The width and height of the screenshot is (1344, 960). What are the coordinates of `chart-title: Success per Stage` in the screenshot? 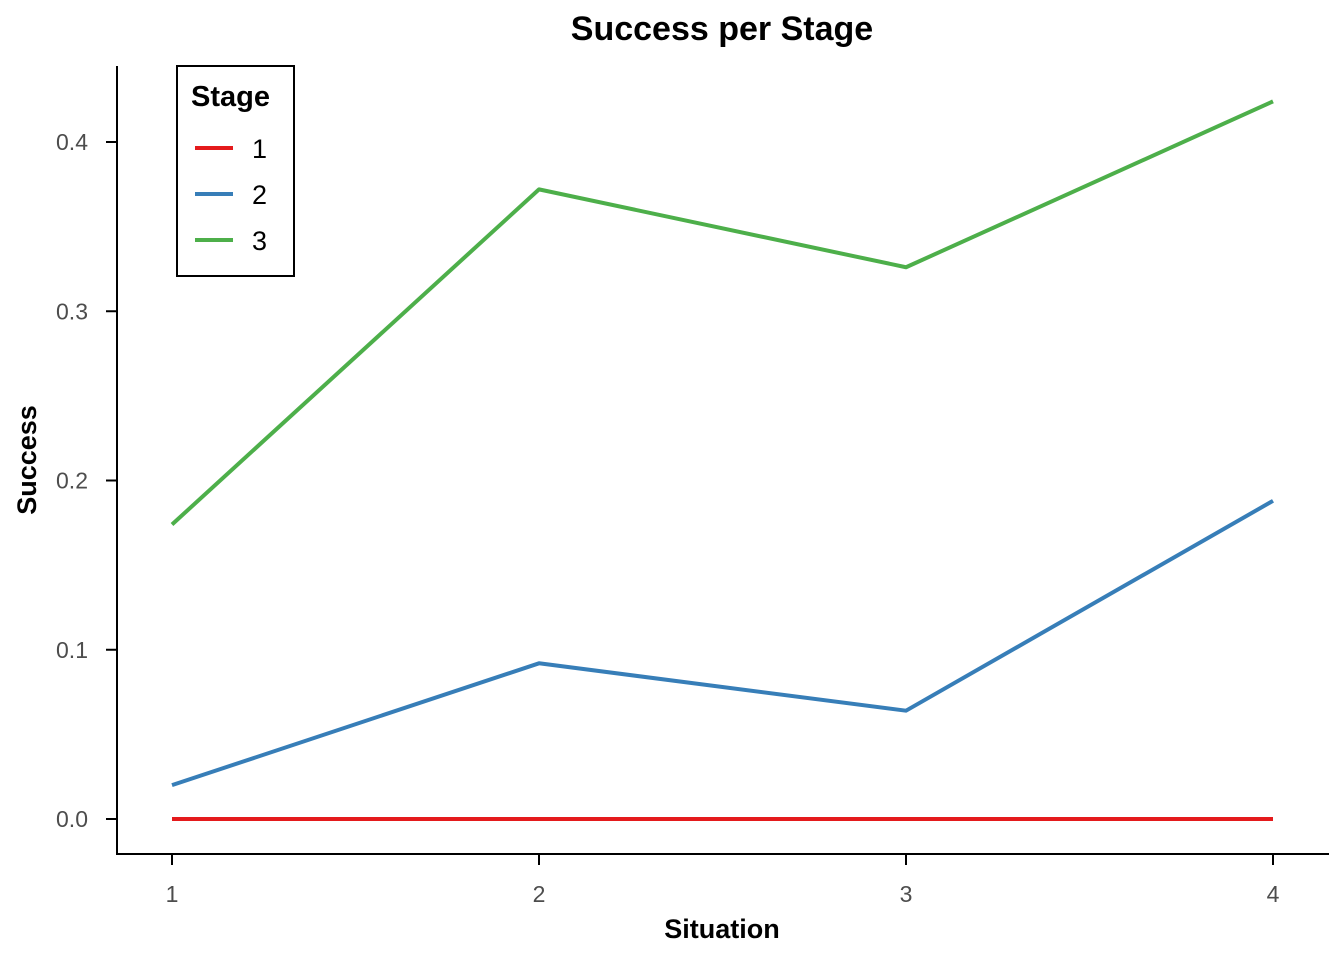 It's located at (722, 29).